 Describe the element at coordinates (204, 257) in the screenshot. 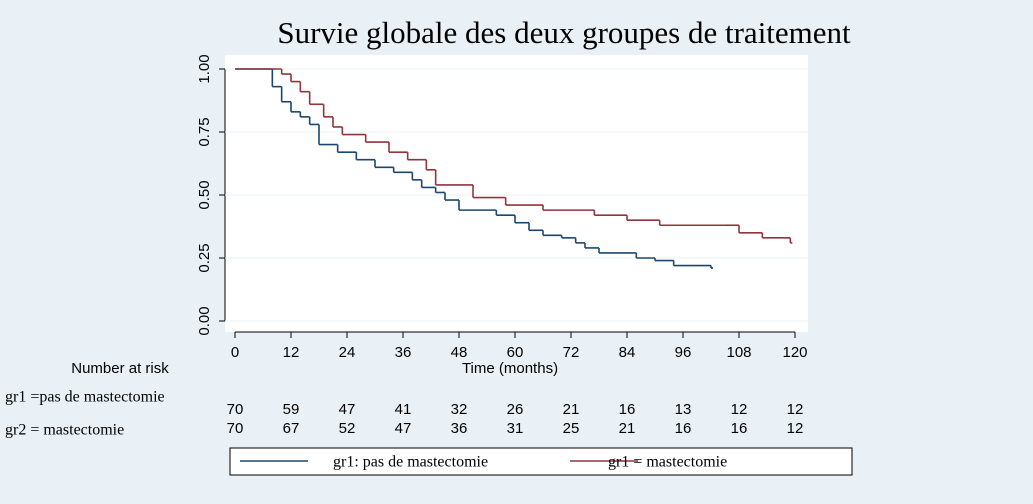

I see `y-tick-label: 0.25` at that location.